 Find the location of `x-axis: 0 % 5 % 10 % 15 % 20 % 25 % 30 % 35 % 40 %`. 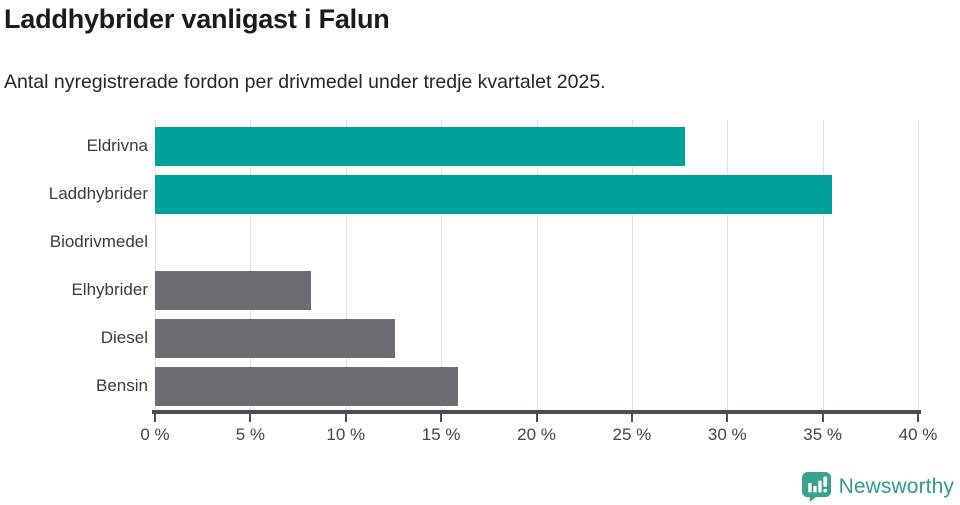

x-axis: 0 % 5 % 10 % 15 % 20 % 25 % 30 % 35 % 40 % is located at coordinates (538, 430).